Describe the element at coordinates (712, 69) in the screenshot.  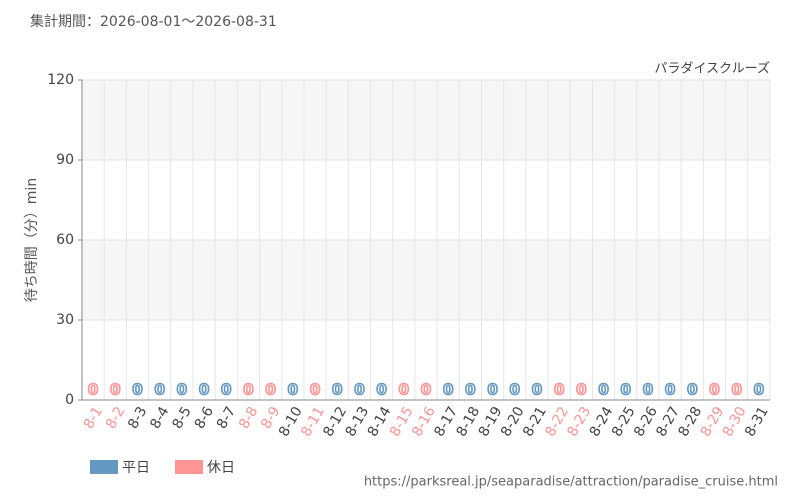
I see `chart-title: パラダイスクルーズ` at that location.